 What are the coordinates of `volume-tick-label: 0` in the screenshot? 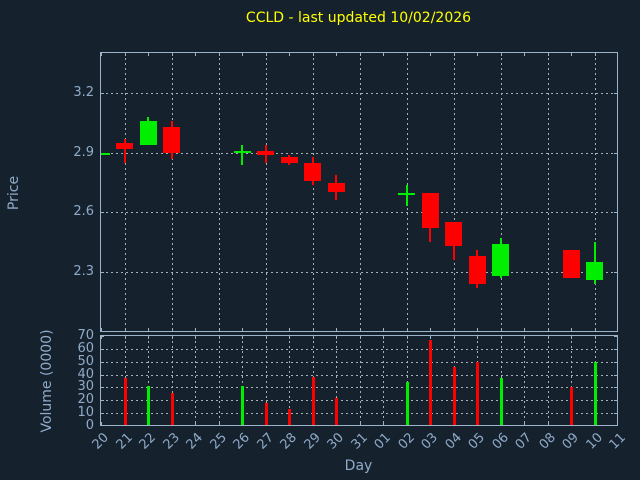 It's located at (89, 425).